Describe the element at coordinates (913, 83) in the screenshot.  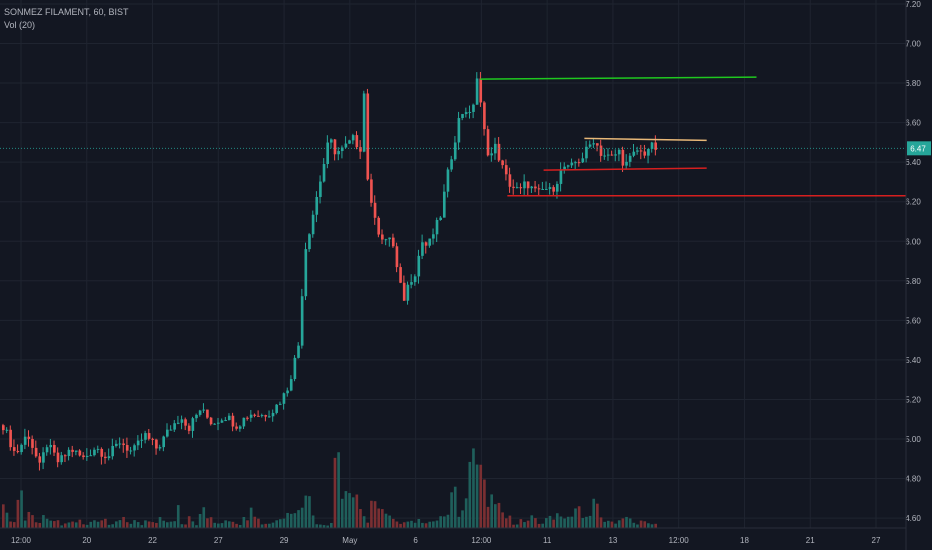
I see `y-tick-label: 6.80` at that location.